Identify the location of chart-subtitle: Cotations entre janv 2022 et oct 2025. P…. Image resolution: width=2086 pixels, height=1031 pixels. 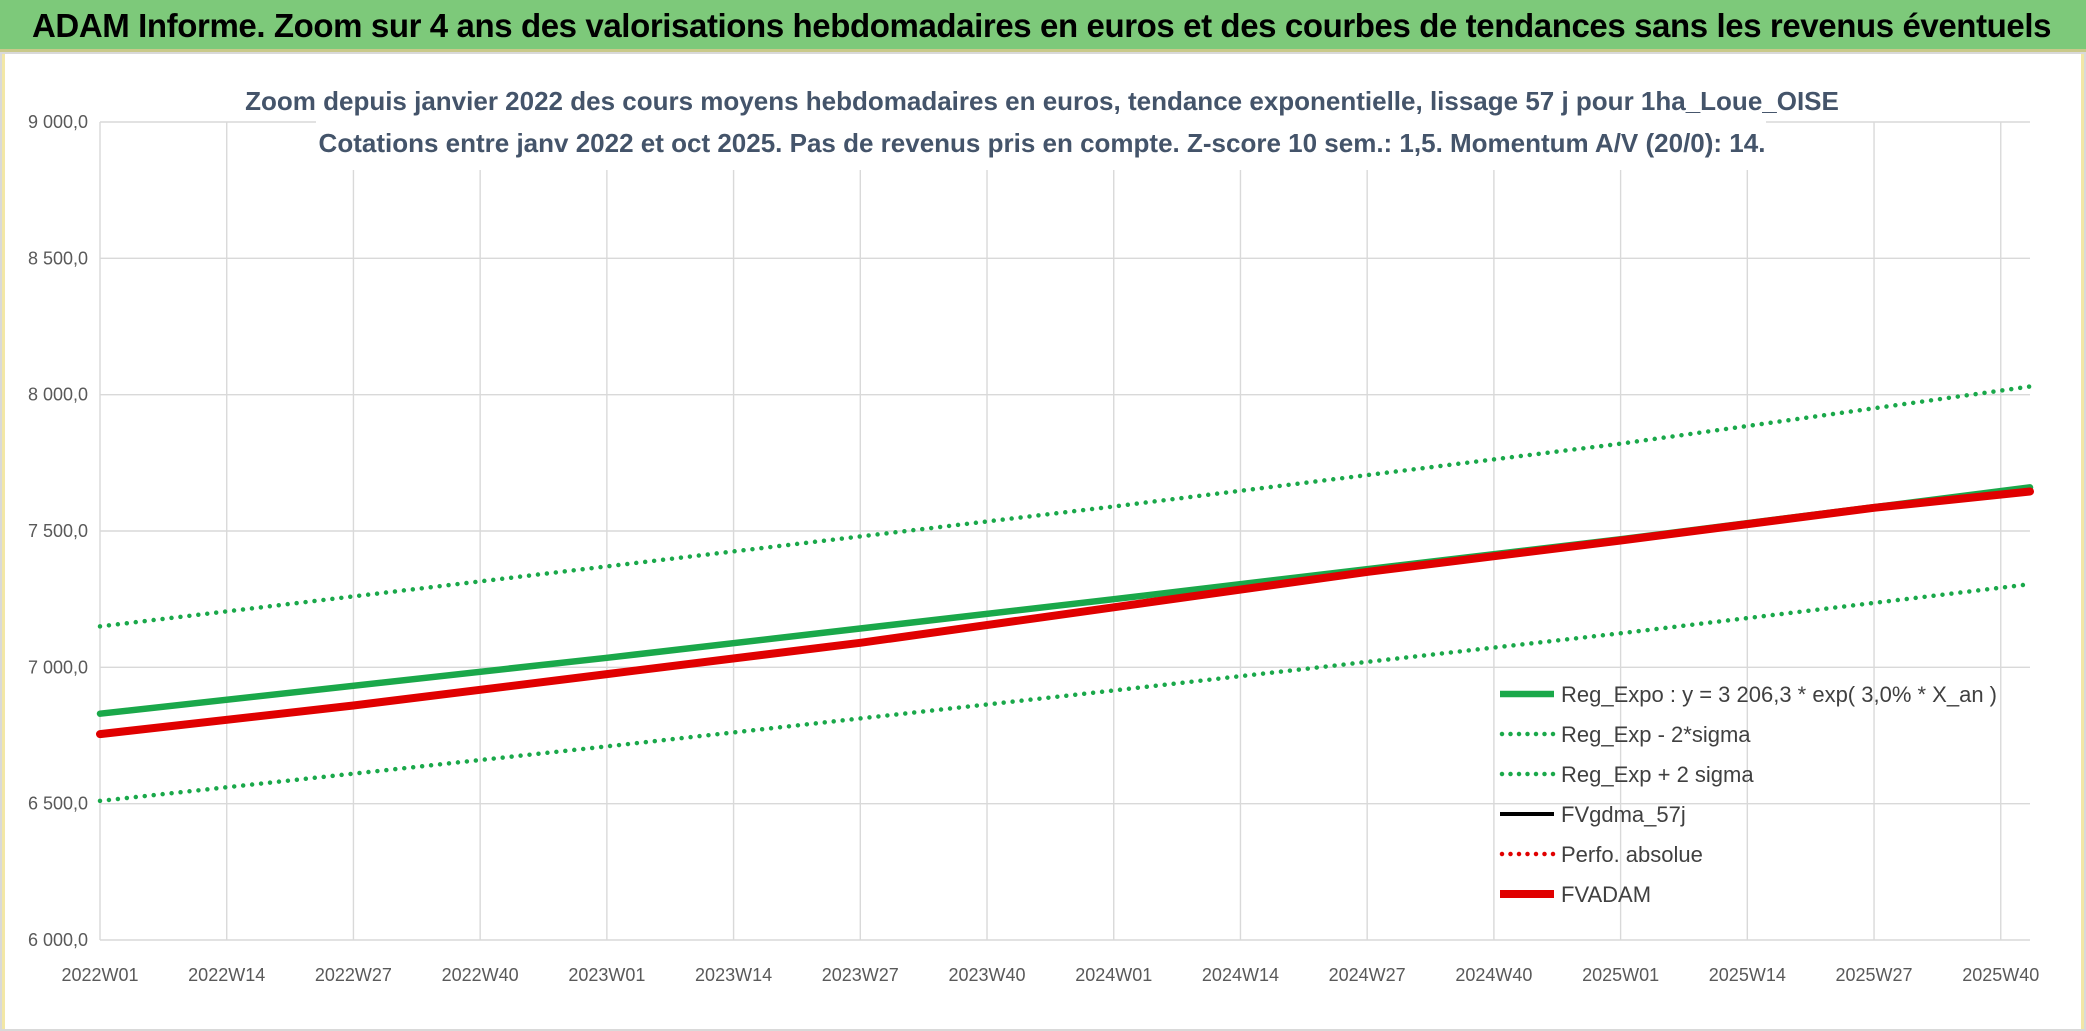
(1042, 143).